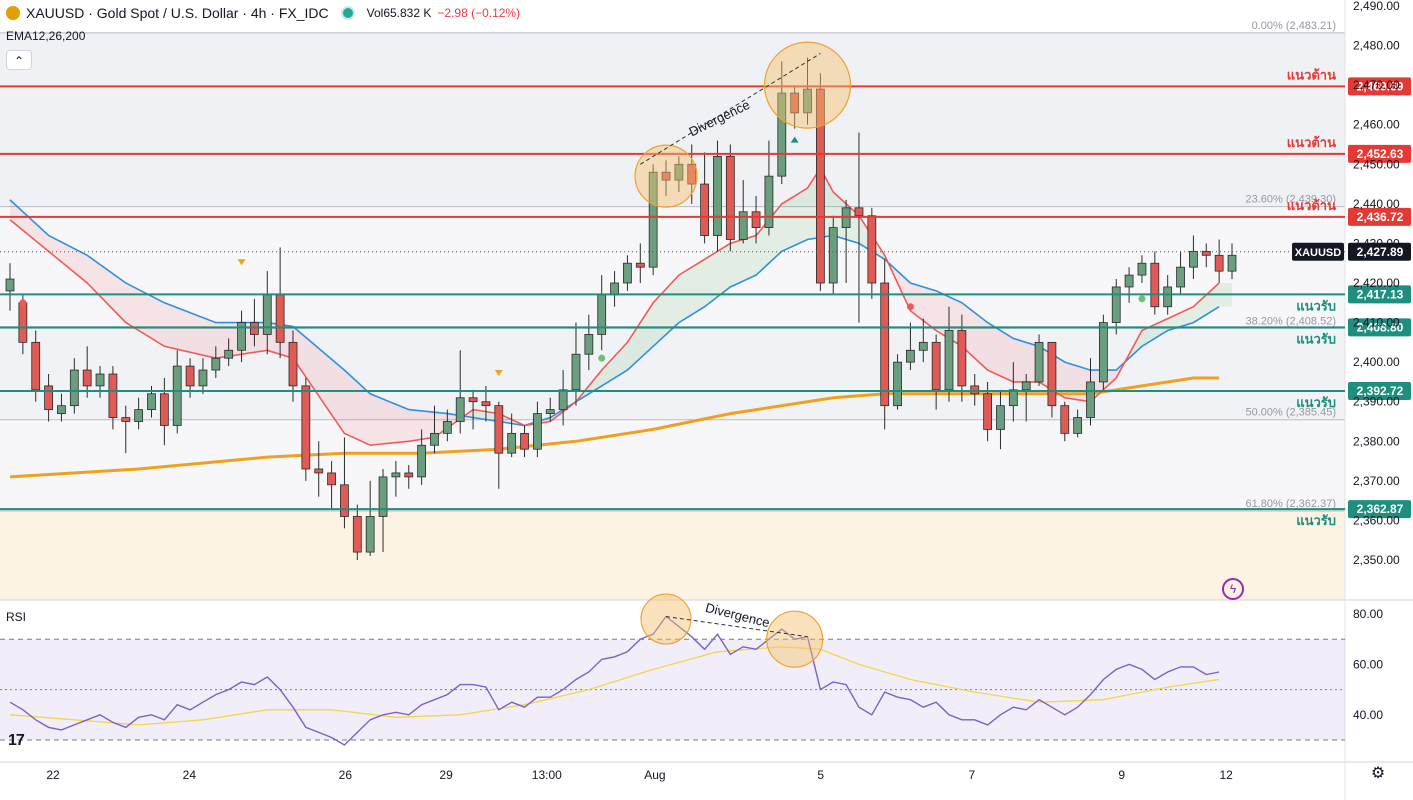  Describe the element at coordinates (1376, 481) in the screenshot. I see `price-tick-label: 2,370.00` at that location.